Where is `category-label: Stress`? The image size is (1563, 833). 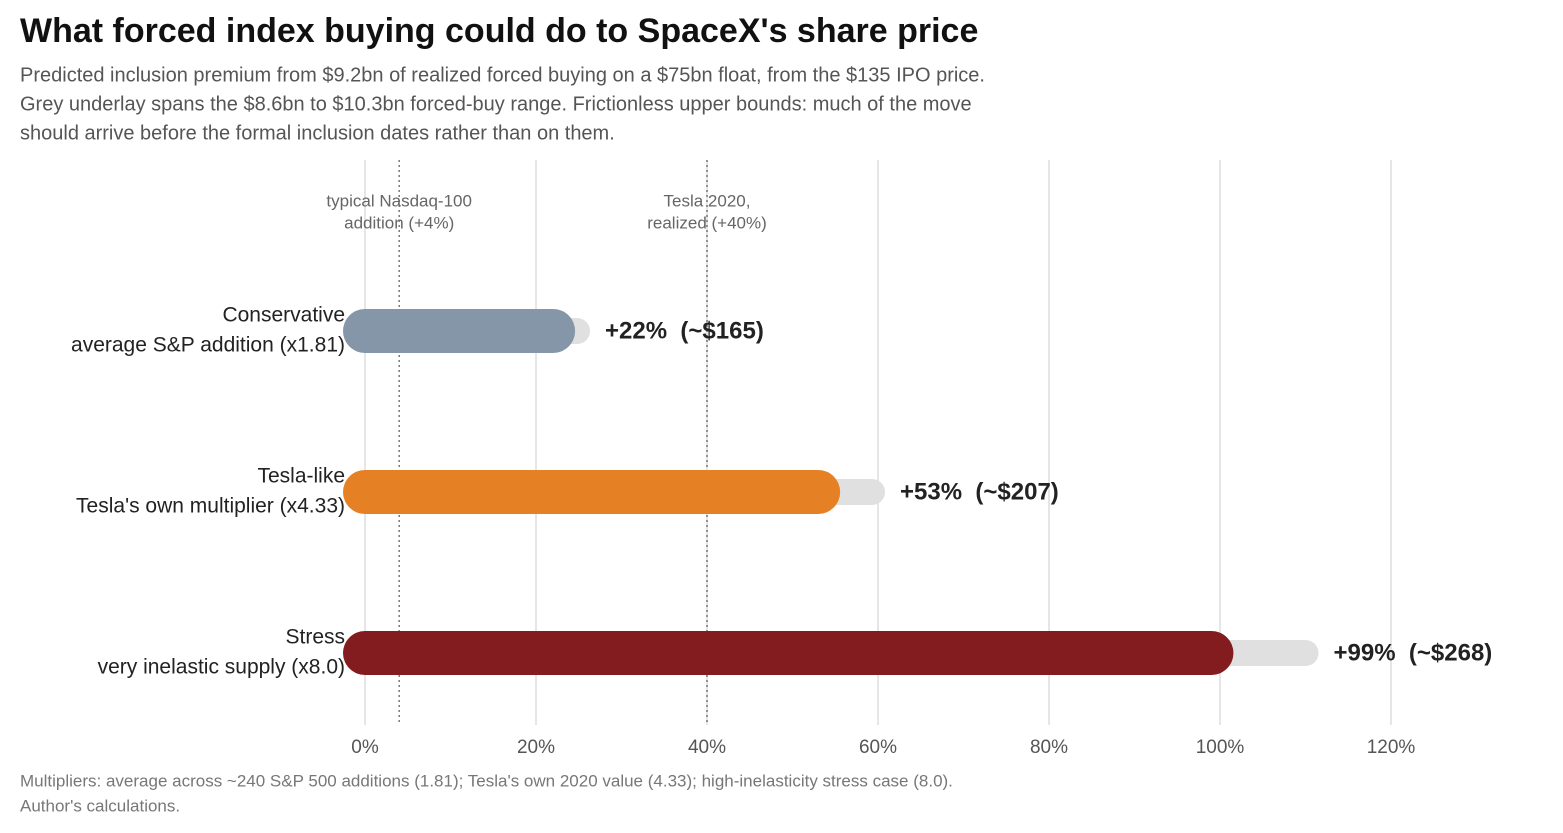 category-label: Stress is located at coordinates (315, 637).